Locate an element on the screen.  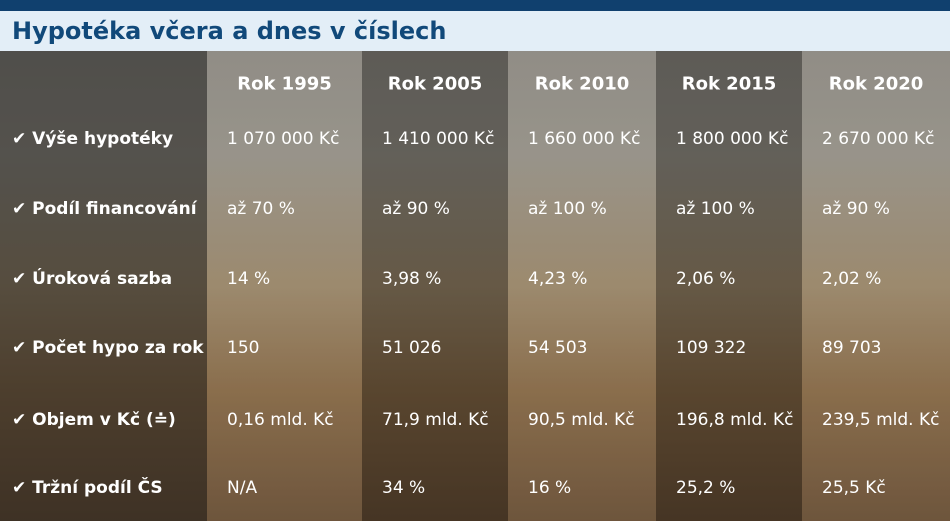
row-label: ✔ Úroková sazba is located at coordinates (92, 279).